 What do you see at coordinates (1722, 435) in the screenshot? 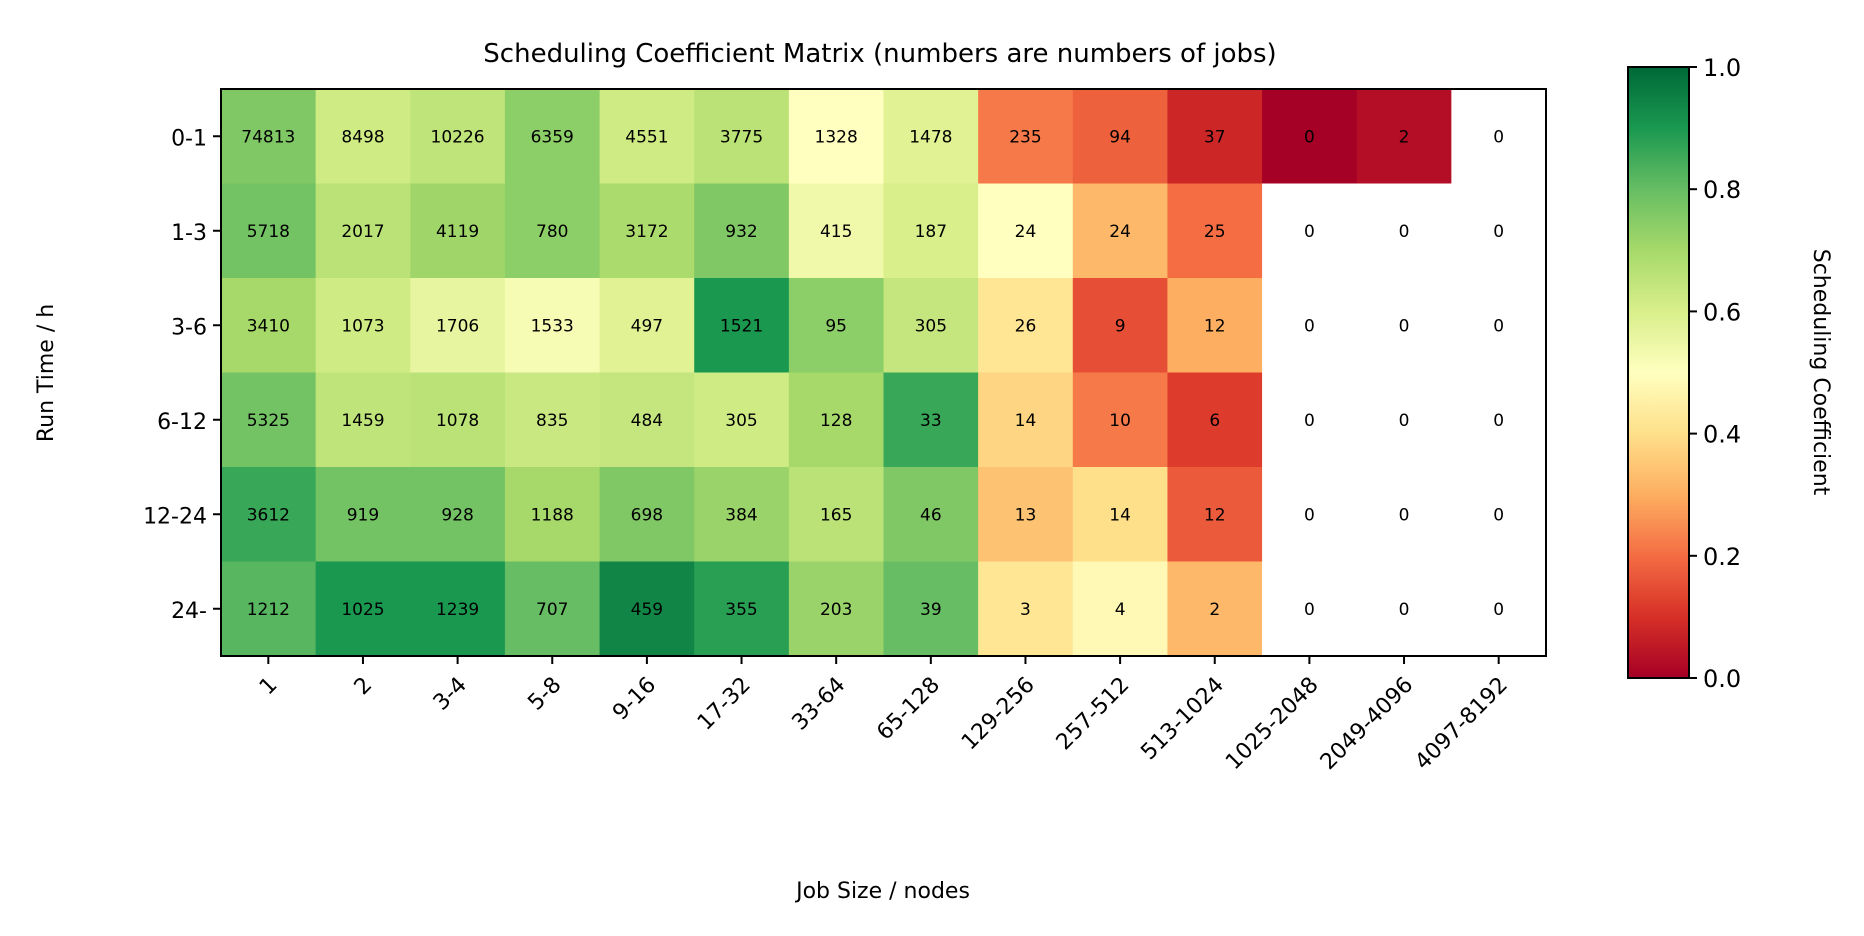
I see `colorbar-tick-label: 0.4` at bounding box center [1722, 435].